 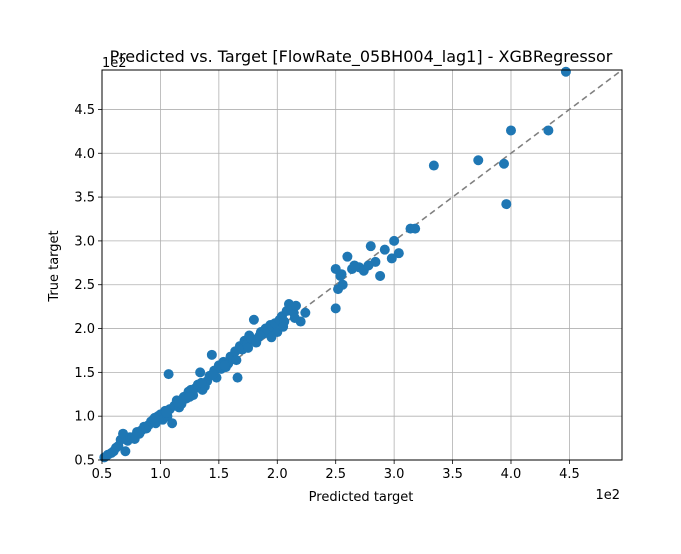 What do you see at coordinates (102, 474) in the screenshot?
I see `x-tick-label: 0.5` at bounding box center [102, 474].